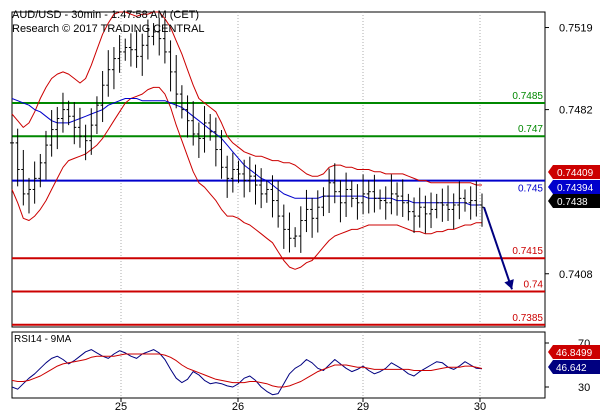 This screenshot has width=615, height=416. Describe the element at coordinates (534, 285) in the screenshot. I see `level-label-support: 0.74` at that location.